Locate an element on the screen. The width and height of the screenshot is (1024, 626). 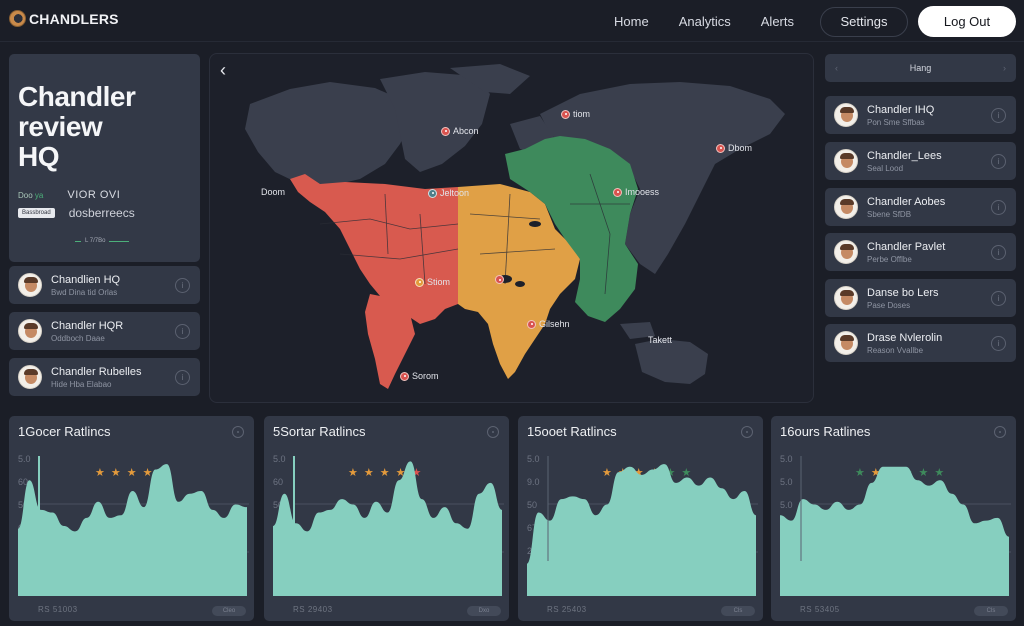
list-item-name: Drase Nvlerolin is located at coordinates (905, 337).